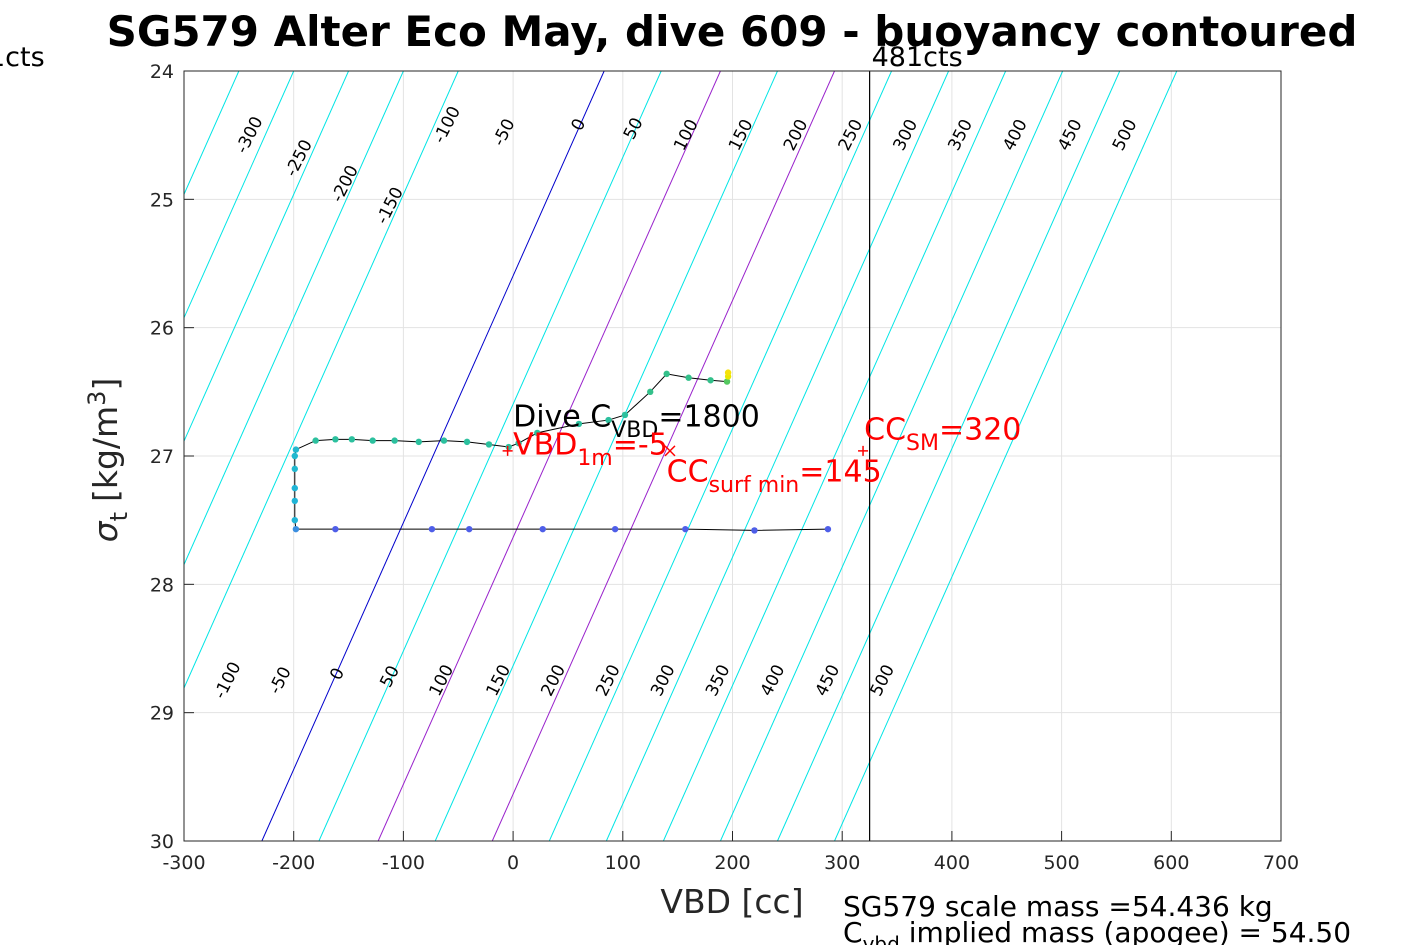 The height and width of the screenshot is (945, 1417). Describe the element at coordinates (840, 472) in the screenshot. I see `annotation-cc-surf-part: =145` at that location.